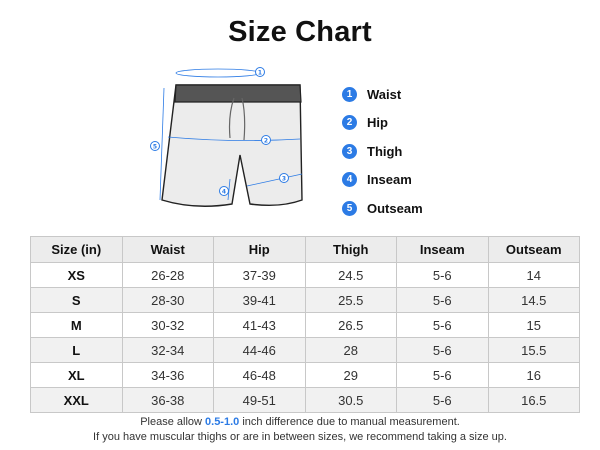 The width and height of the screenshot is (600, 450). I want to click on svg-text: 3, so click(284, 179).